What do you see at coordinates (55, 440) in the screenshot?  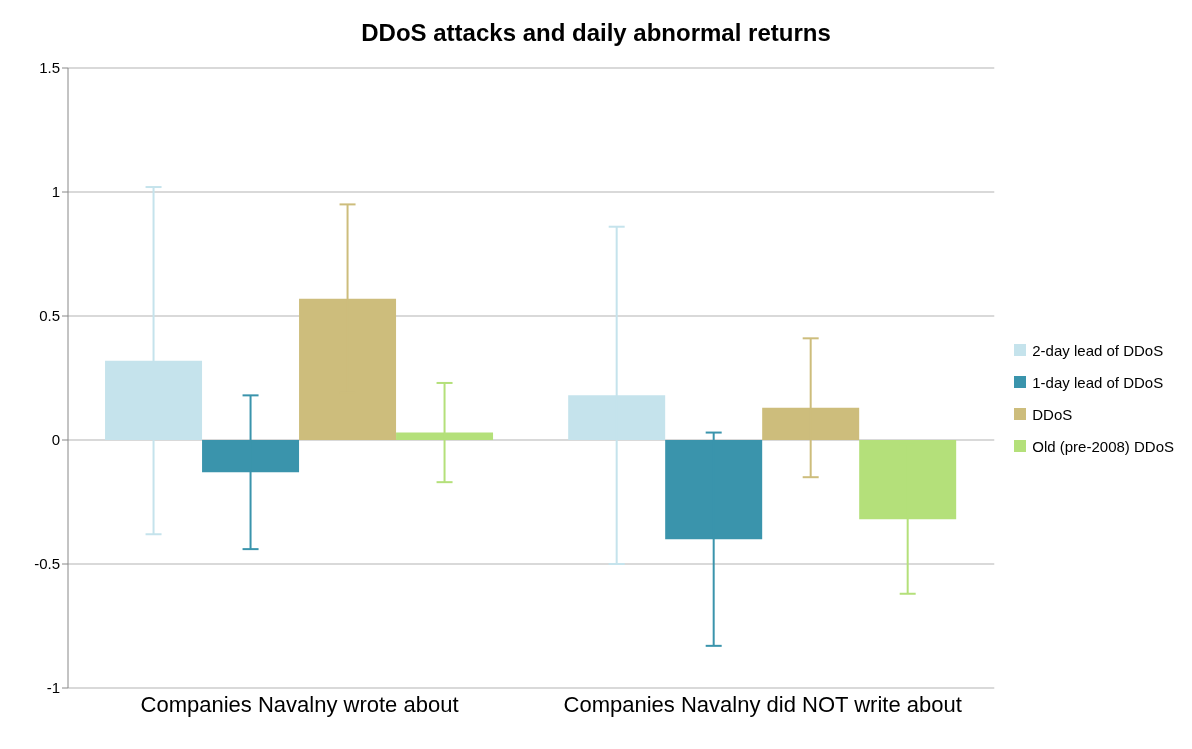 I see `y-tick-label: 0` at bounding box center [55, 440].